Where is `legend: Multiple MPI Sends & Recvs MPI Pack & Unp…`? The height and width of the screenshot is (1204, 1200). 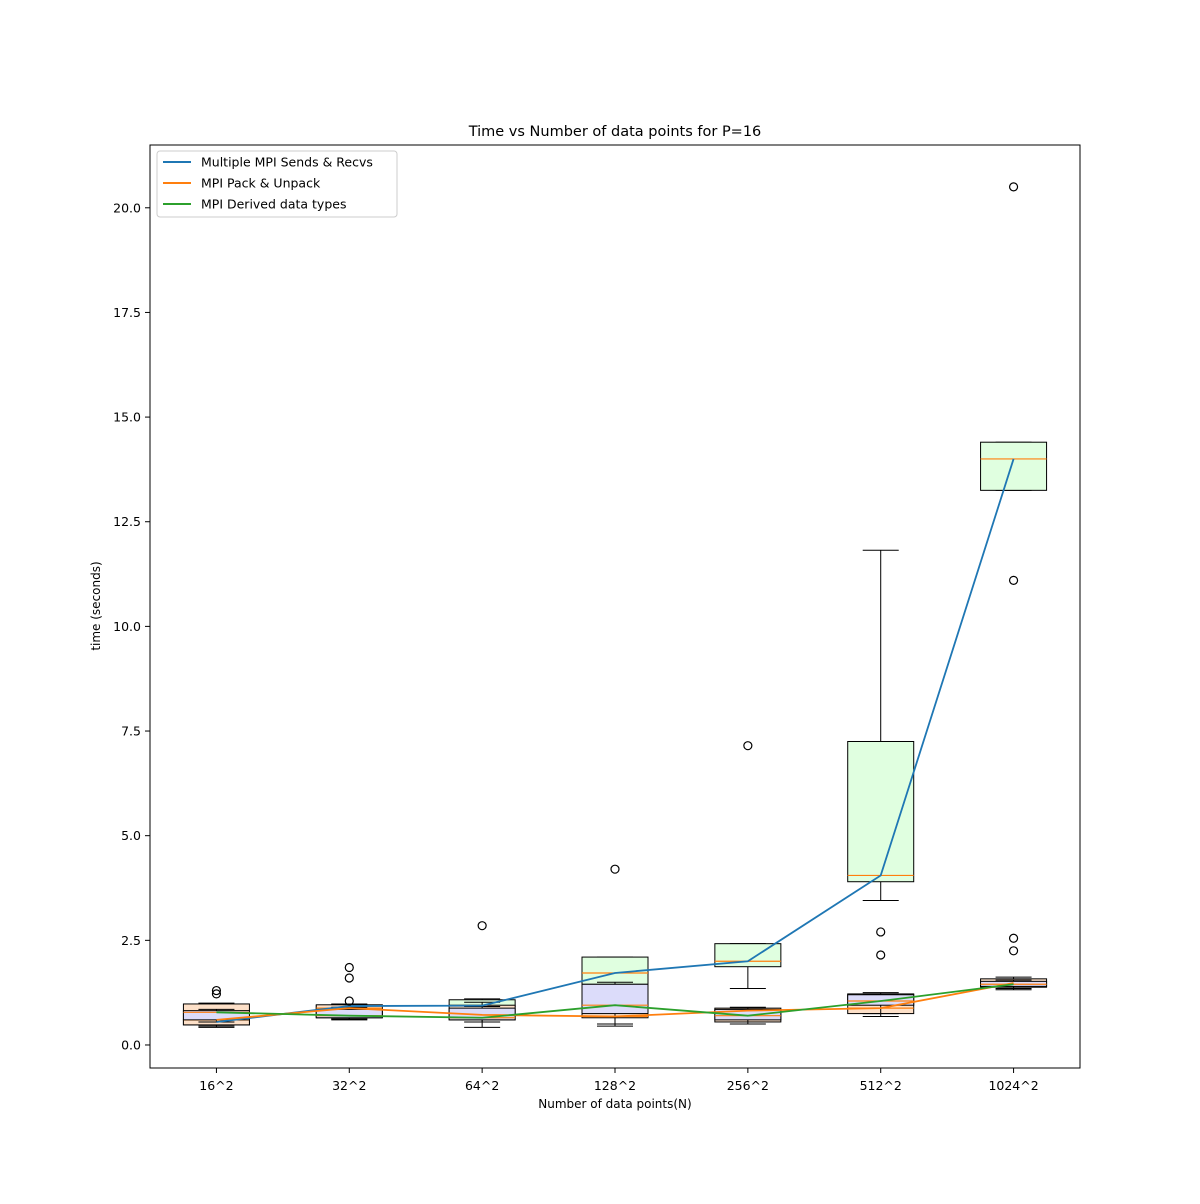 legend: Multiple MPI Sends & Recvs MPI Pack & Unp… is located at coordinates (277, 184).